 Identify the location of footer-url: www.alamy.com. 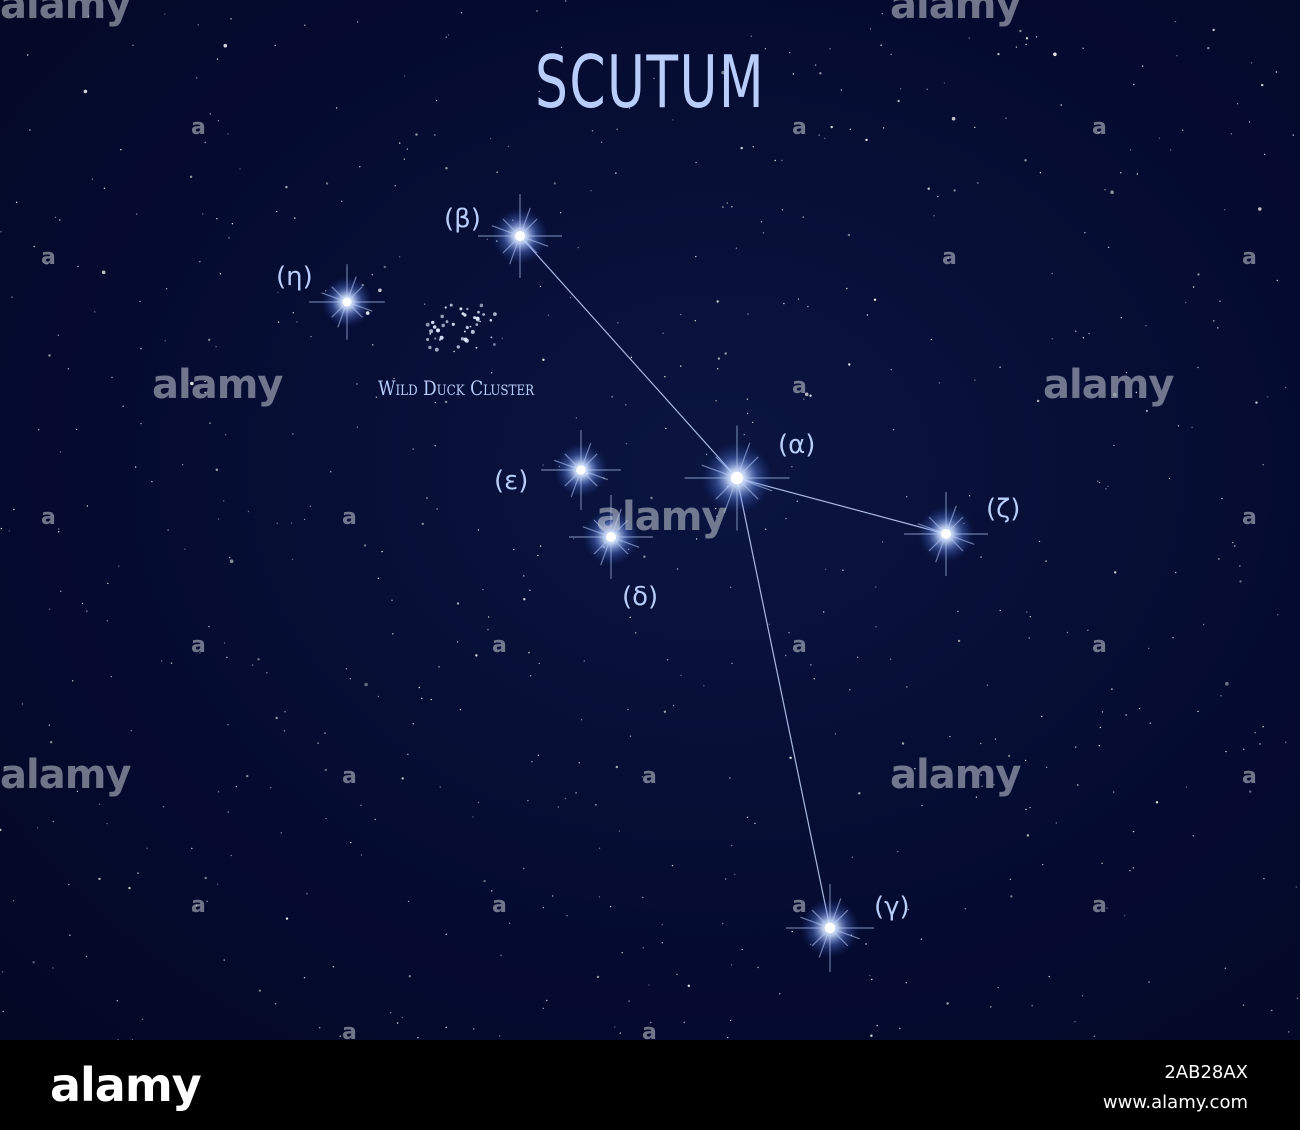
(1175, 1102).